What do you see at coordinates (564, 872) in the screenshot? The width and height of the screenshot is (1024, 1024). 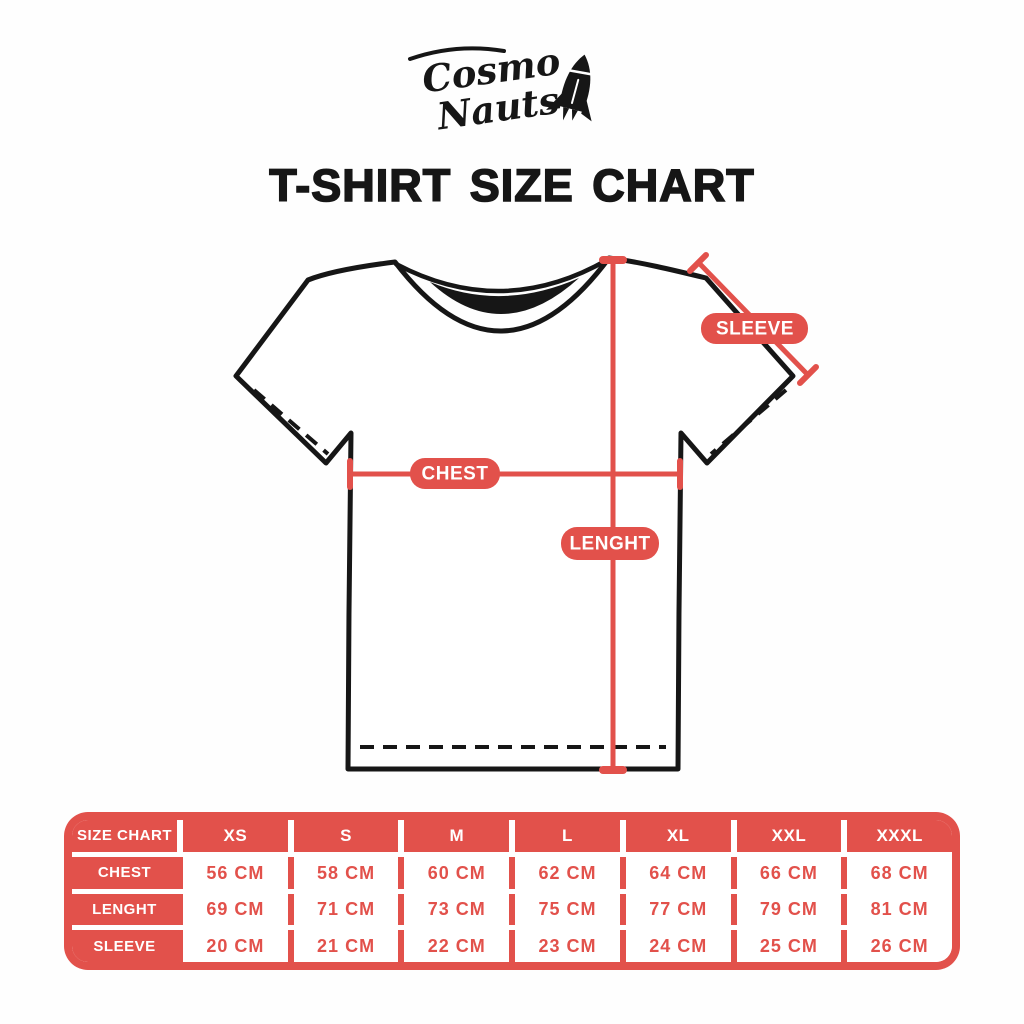 I see `size-value-cell: 62 CM` at bounding box center [564, 872].